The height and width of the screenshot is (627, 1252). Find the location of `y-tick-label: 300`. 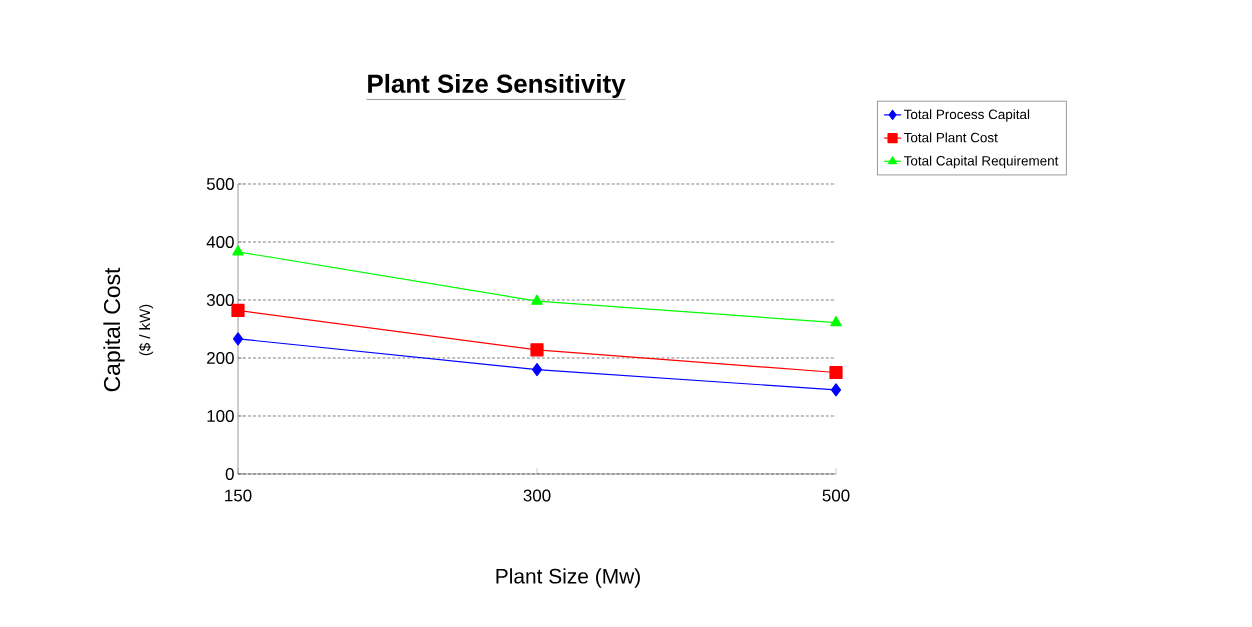

y-tick-label: 300 is located at coordinates (220, 299).